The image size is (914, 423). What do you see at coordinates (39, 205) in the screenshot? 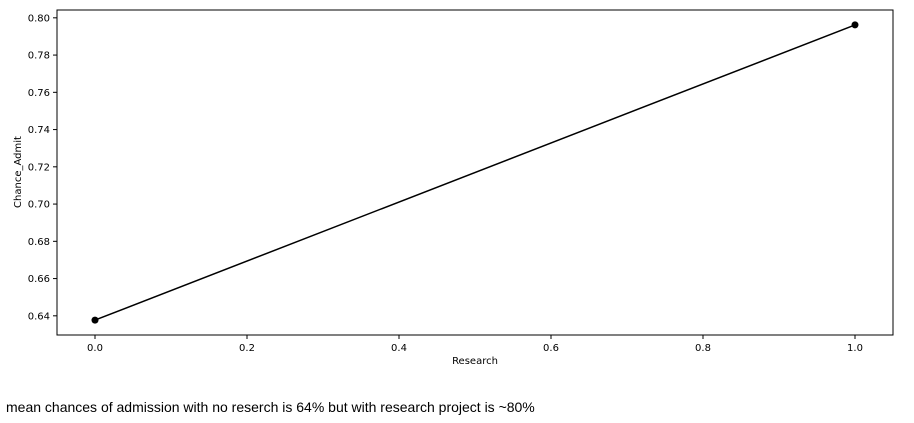
I see `y-tick-label: 0.70` at bounding box center [39, 205].